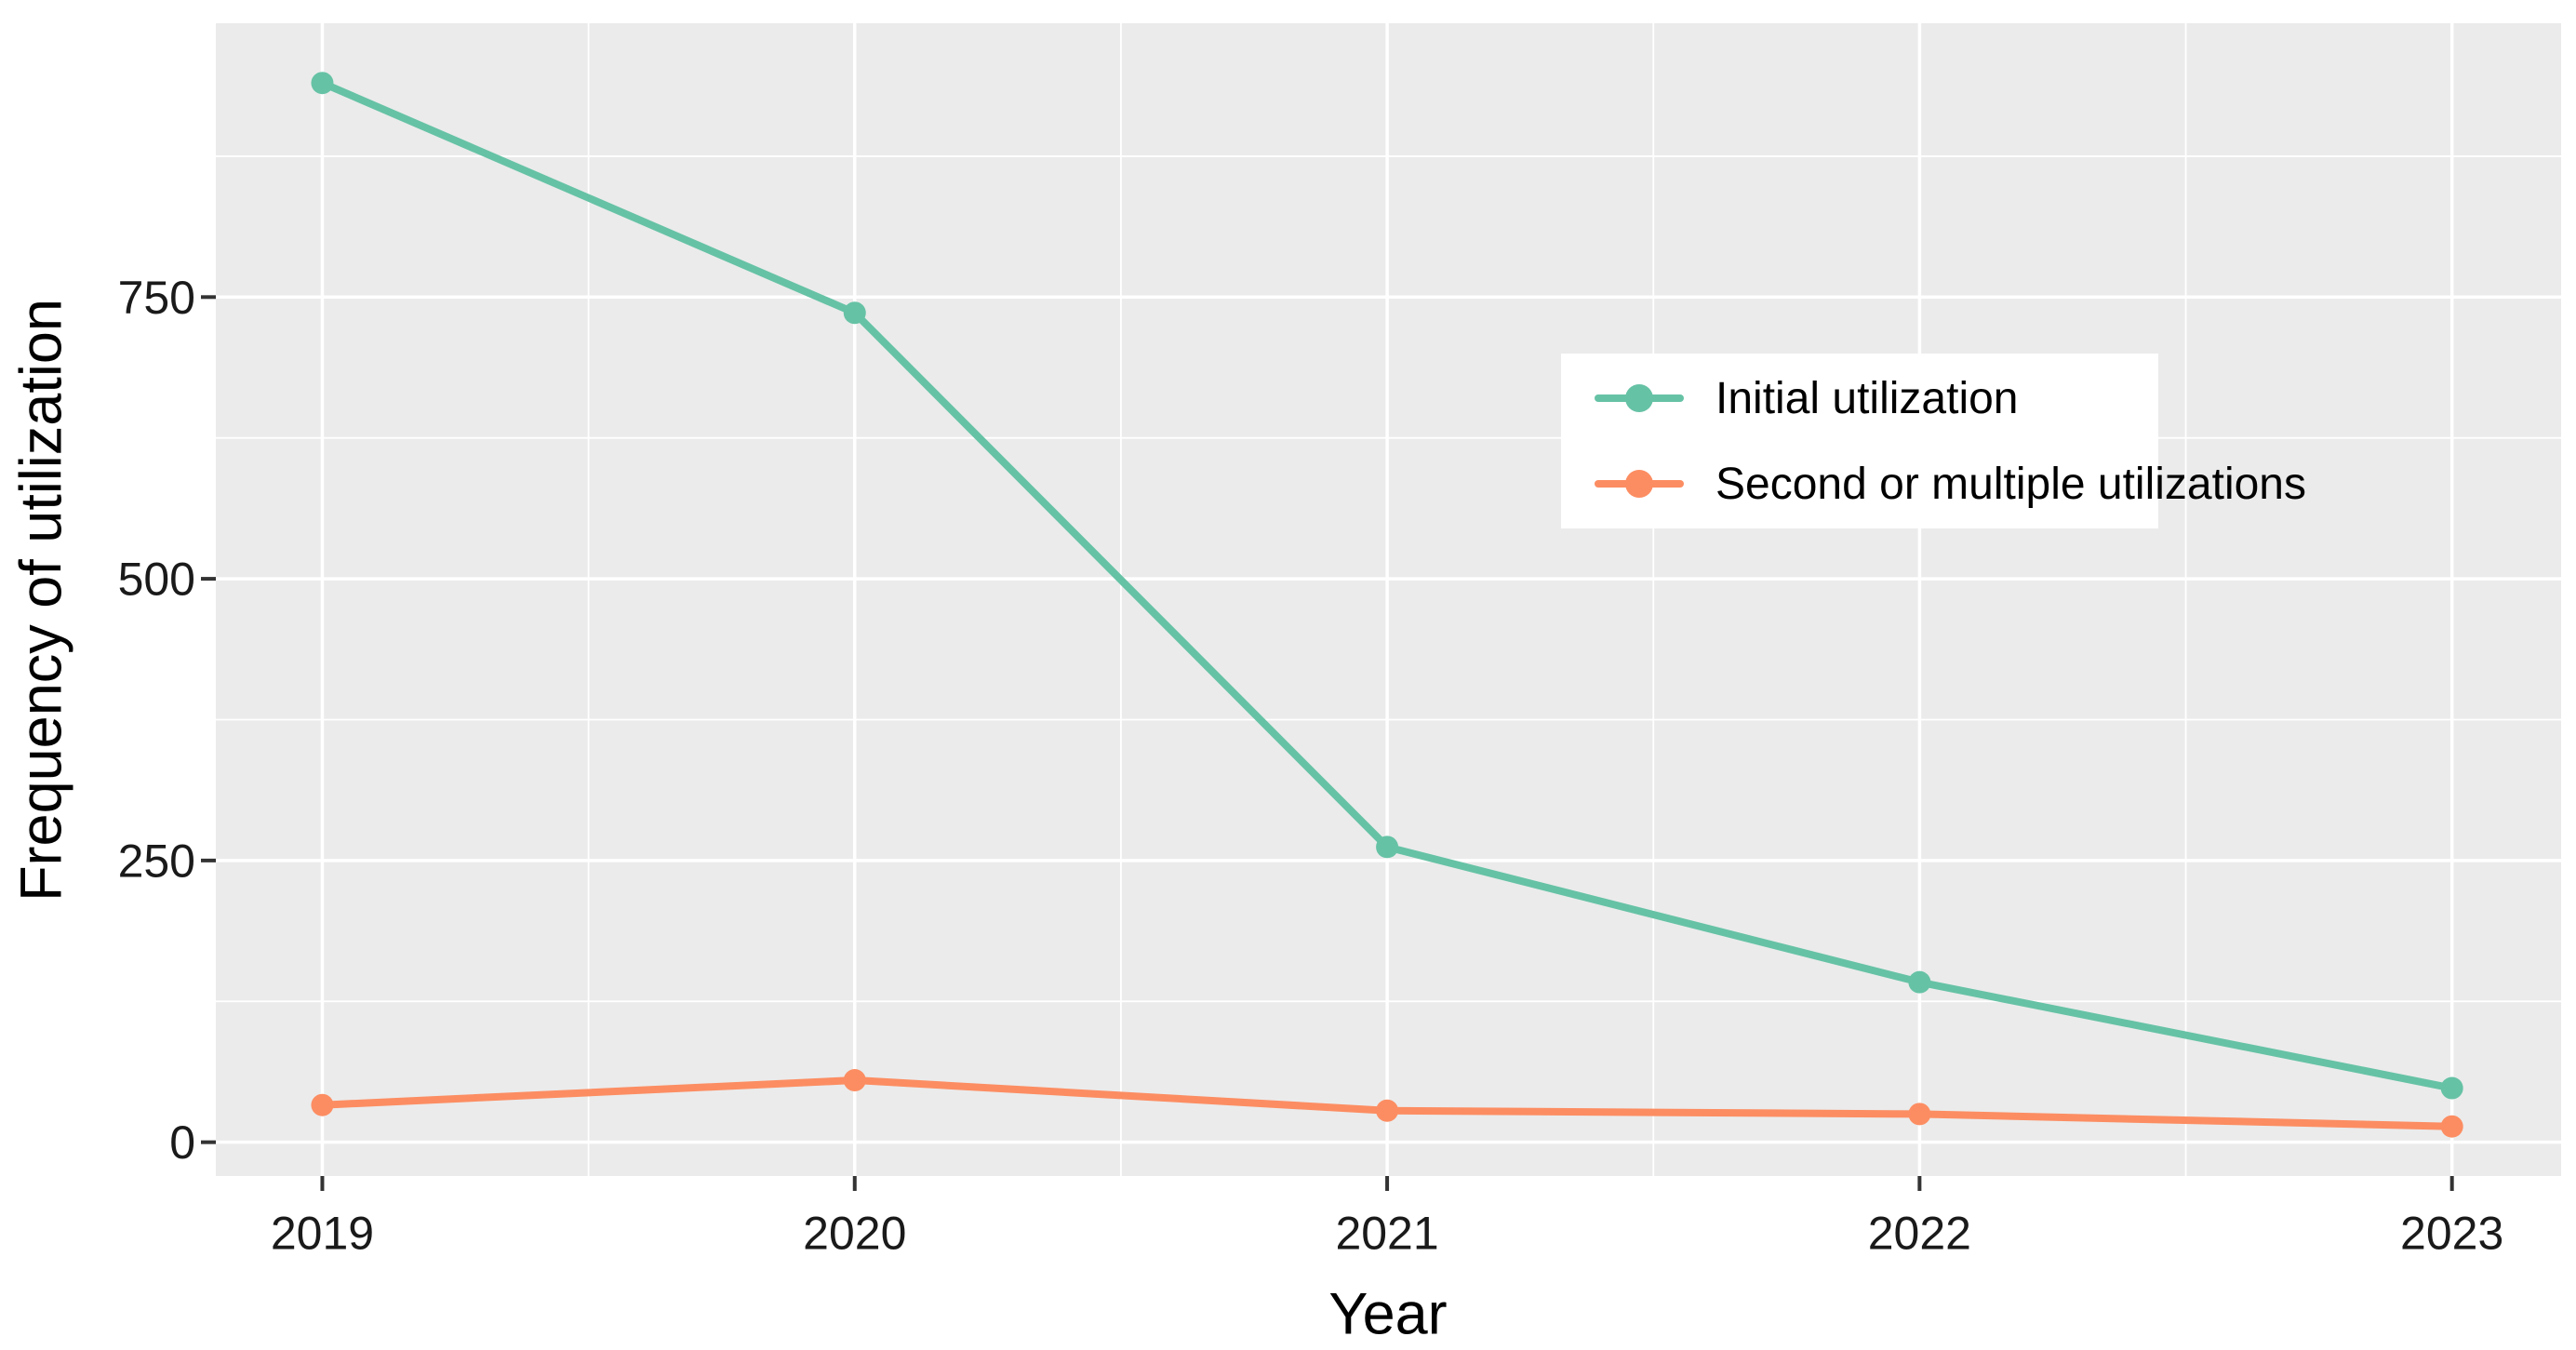 The height and width of the screenshot is (1350, 2576). I want to click on legend-item-initial: Initial utilization, so click(1876, 398).